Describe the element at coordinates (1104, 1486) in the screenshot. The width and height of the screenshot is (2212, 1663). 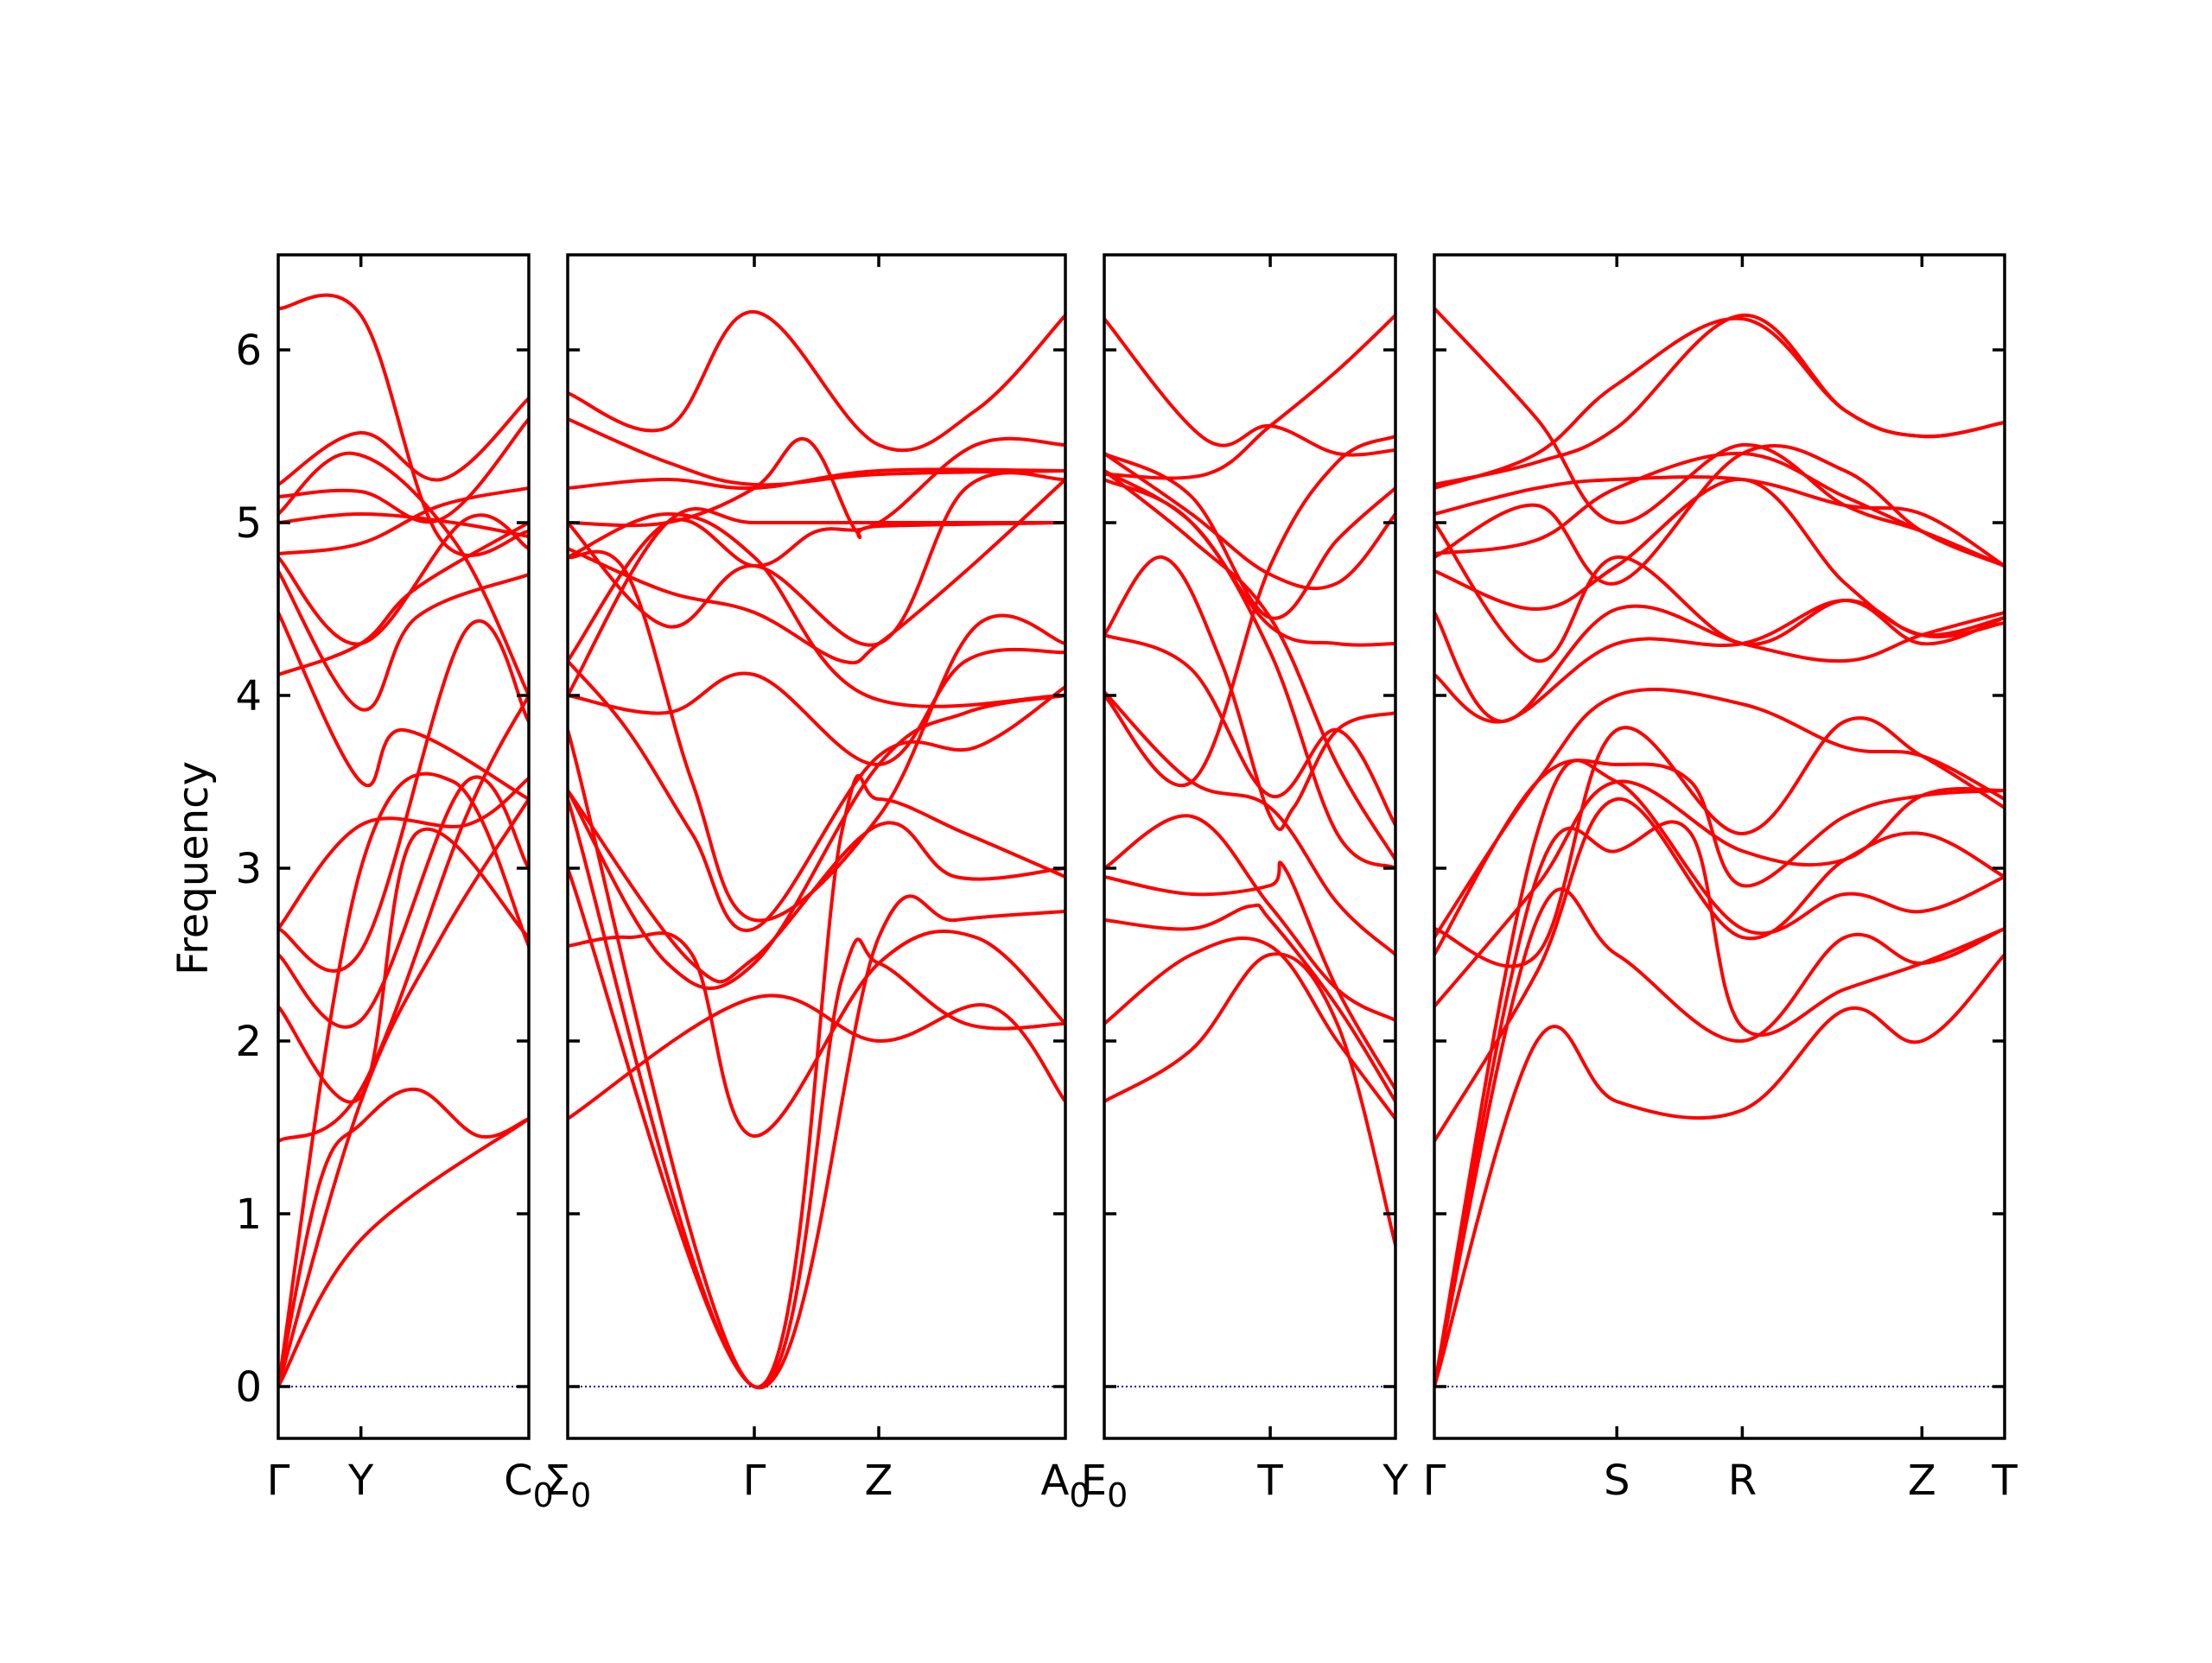
I see `x-tick-label: E0` at that location.